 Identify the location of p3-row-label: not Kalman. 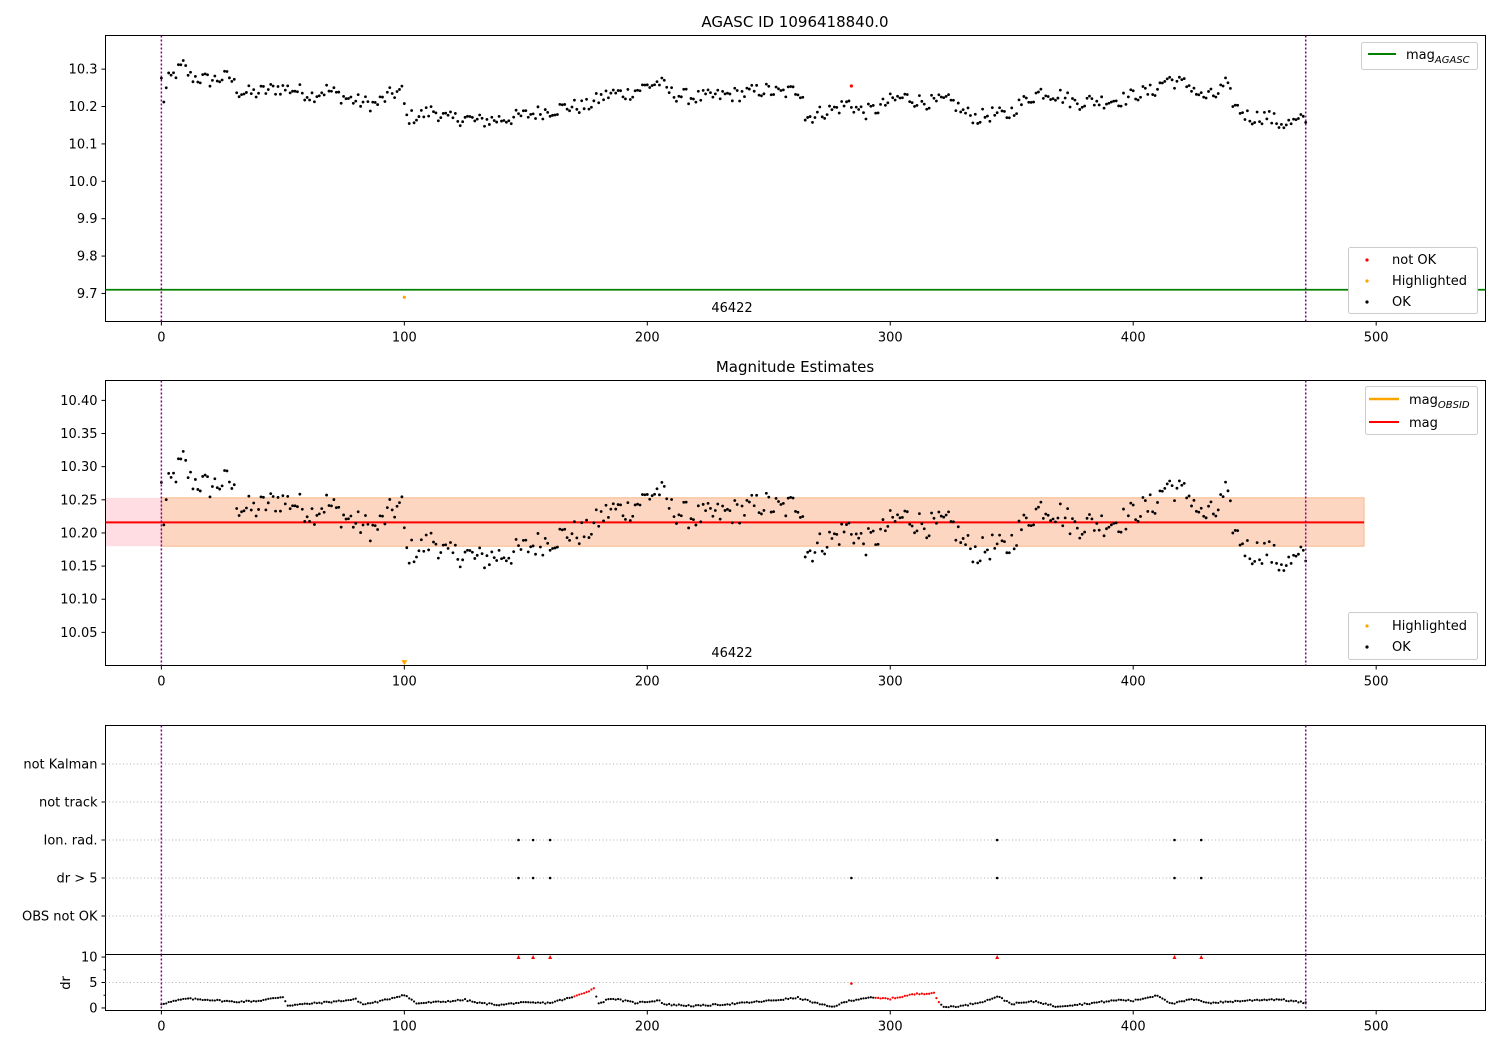
(60, 765).